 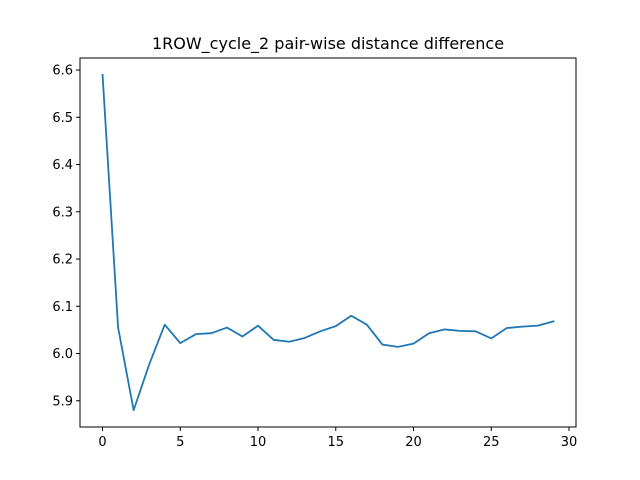 What do you see at coordinates (258, 442) in the screenshot?
I see `x-tick-label: 10` at bounding box center [258, 442].